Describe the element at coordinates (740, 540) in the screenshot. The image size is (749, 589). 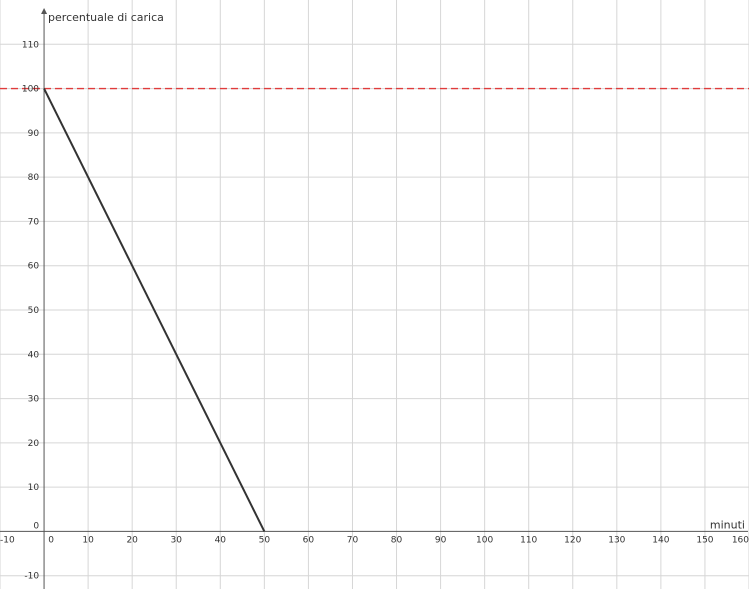
I see `x-tick-label: 160` at that location.